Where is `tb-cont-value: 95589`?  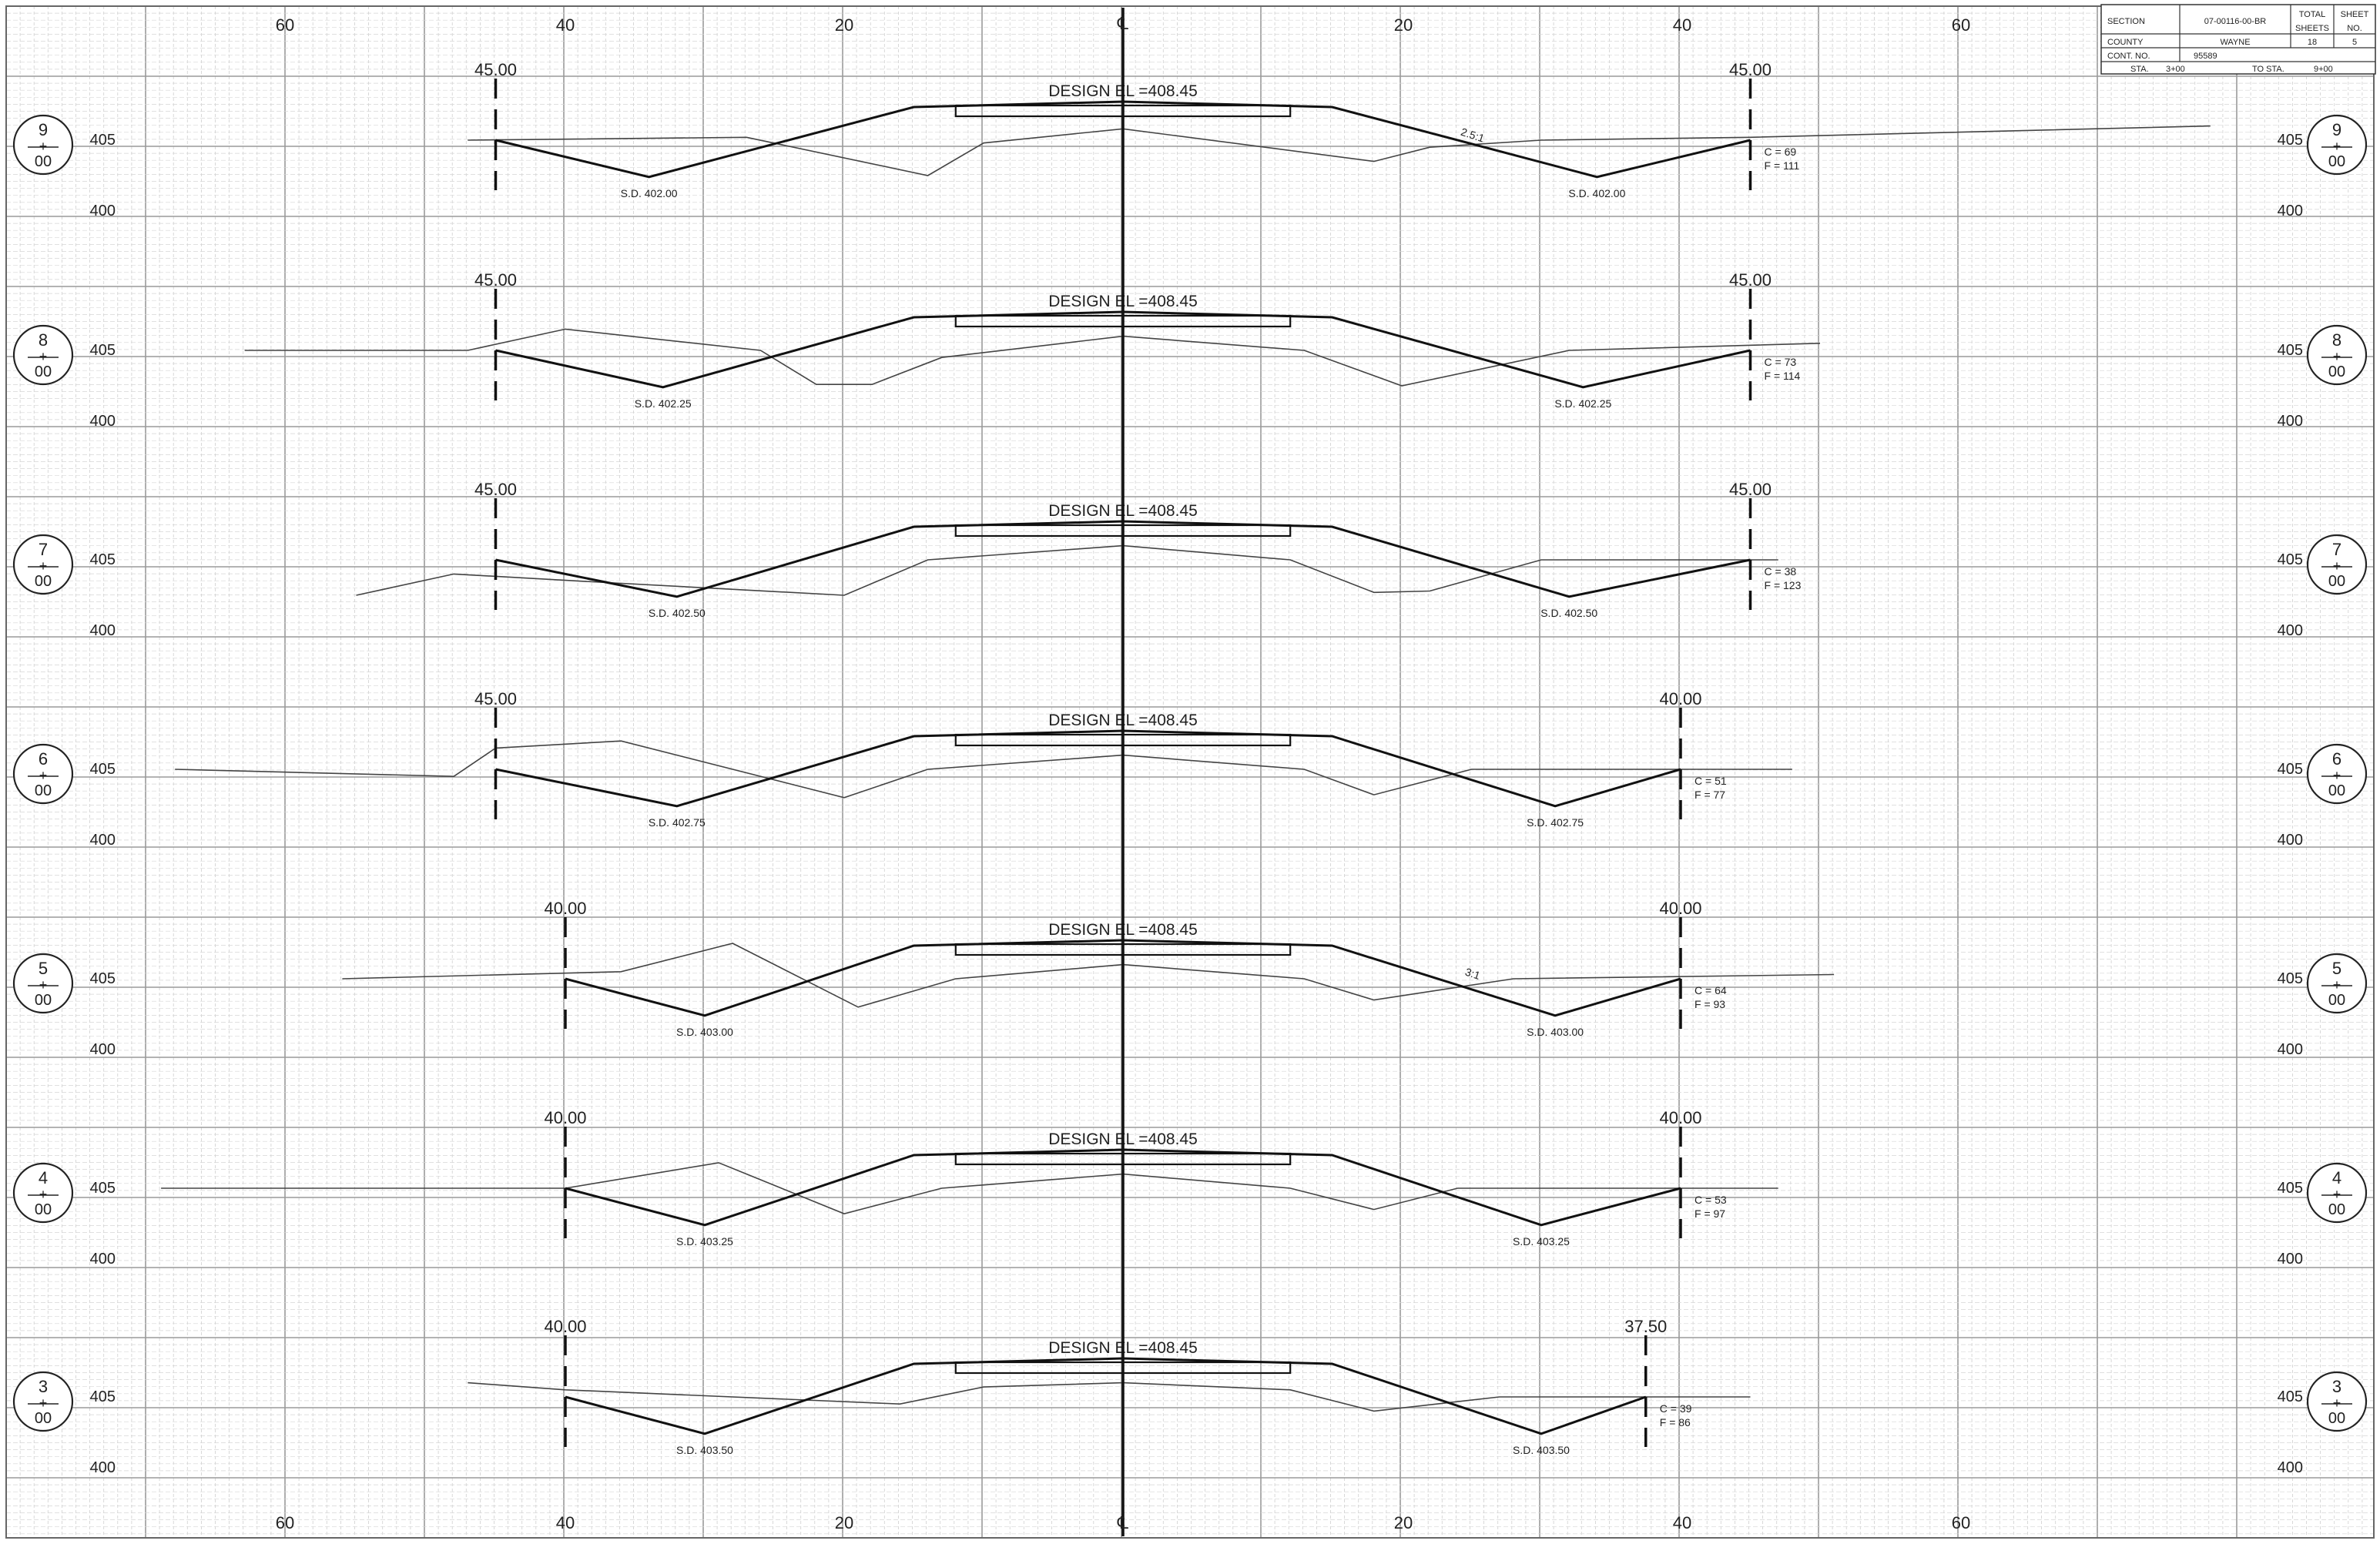
tb-cont-value: 95589 is located at coordinates (2205, 57).